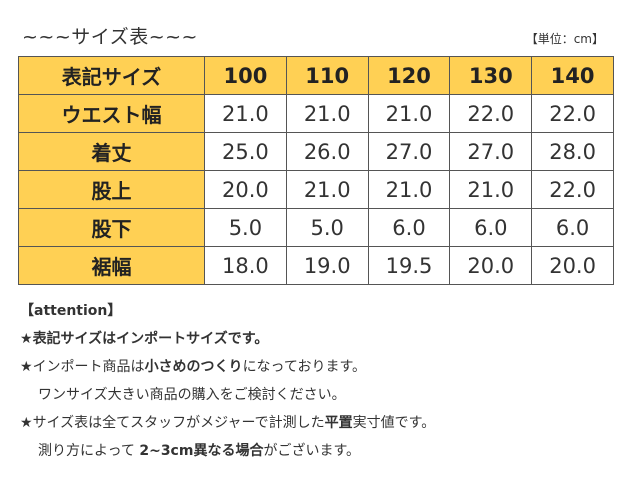  I want to click on table-row: 裾幅 18.0 19.0 19.5 20.0 20.0, so click(316, 265).